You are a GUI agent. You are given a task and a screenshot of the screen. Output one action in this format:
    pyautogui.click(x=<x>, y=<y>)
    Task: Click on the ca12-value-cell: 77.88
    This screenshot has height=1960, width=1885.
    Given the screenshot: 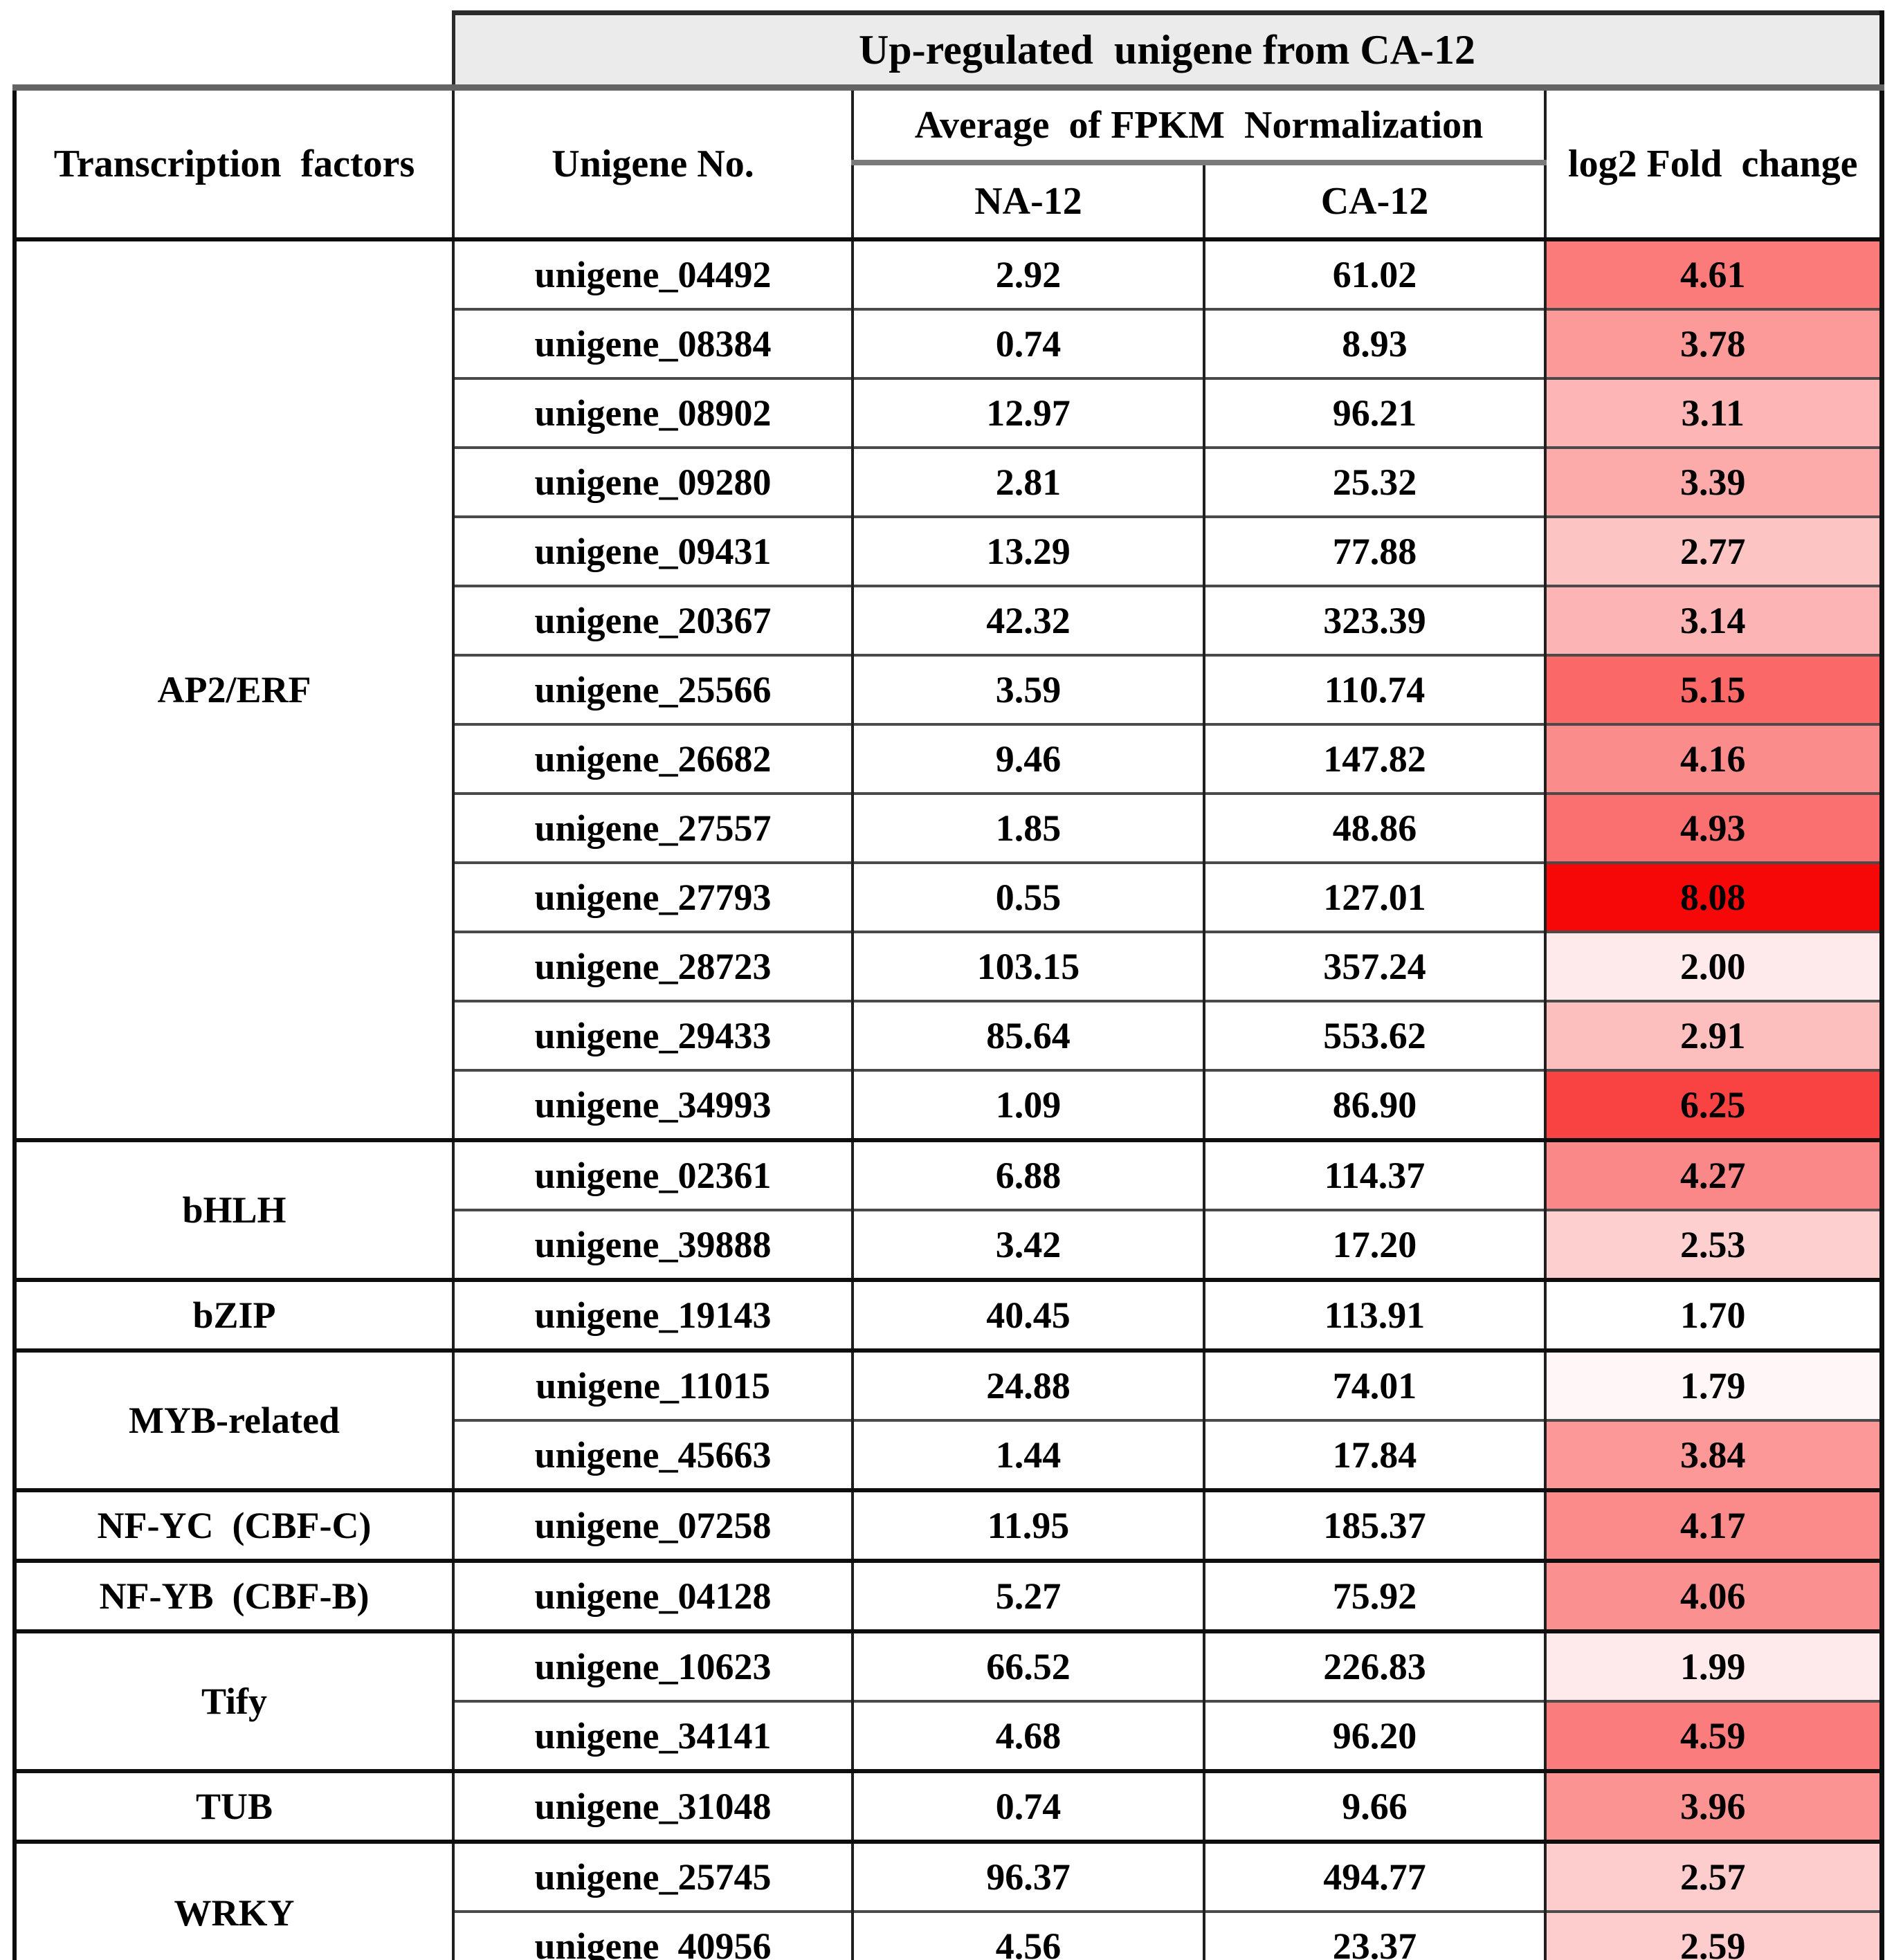 What is the action you would take?
    pyautogui.click(x=1375, y=551)
    